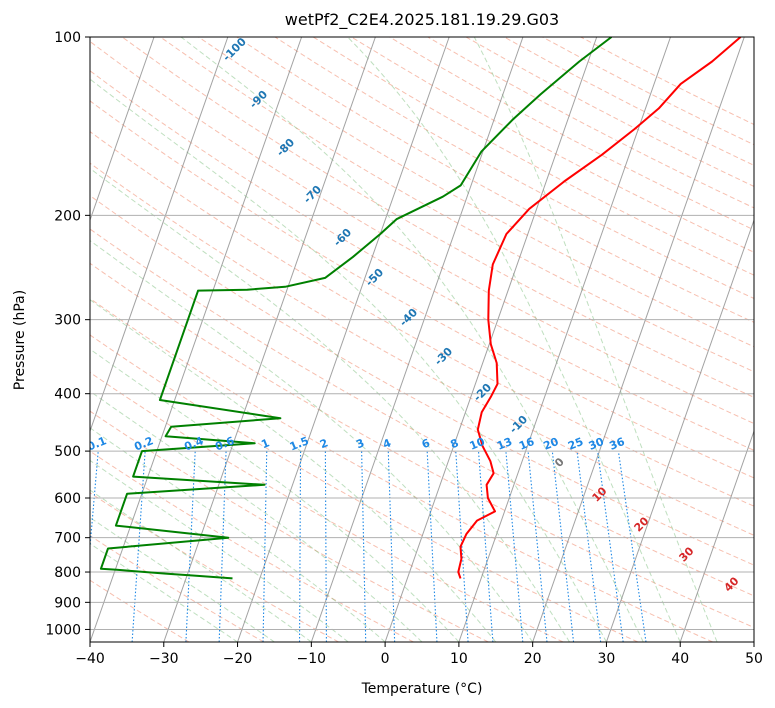  I want to click on isotherm-label: -100, so click(234, 49).